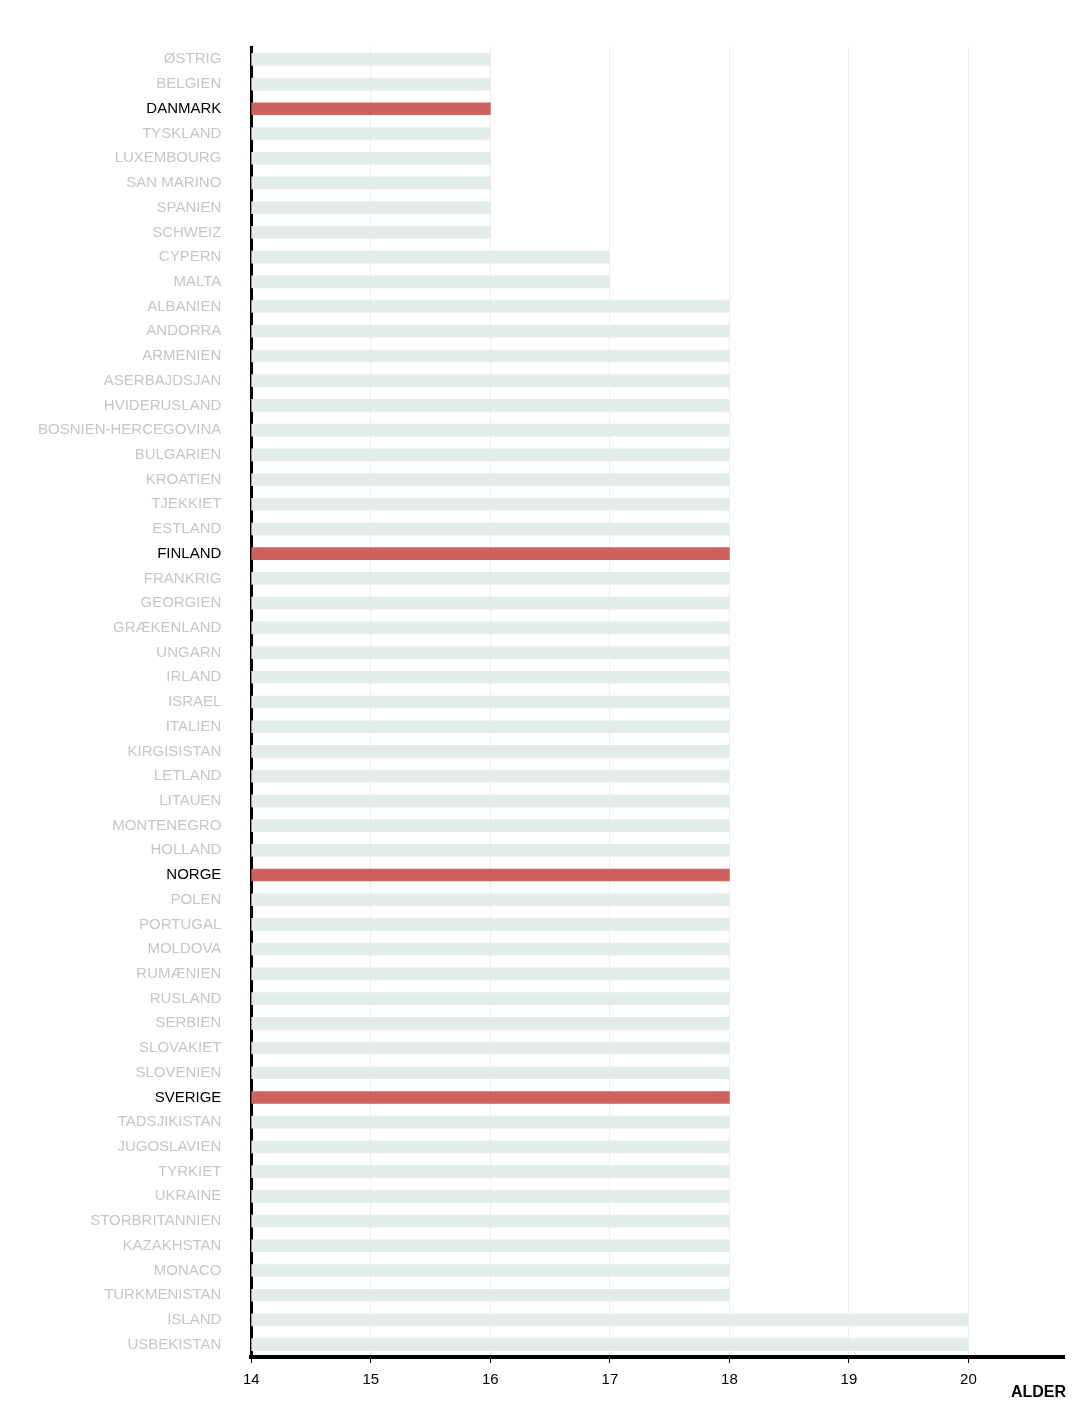  Describe the element at coordinates (182, 577) in the screenshot. I see `y-tick-label: FRANKRIG` at that location.